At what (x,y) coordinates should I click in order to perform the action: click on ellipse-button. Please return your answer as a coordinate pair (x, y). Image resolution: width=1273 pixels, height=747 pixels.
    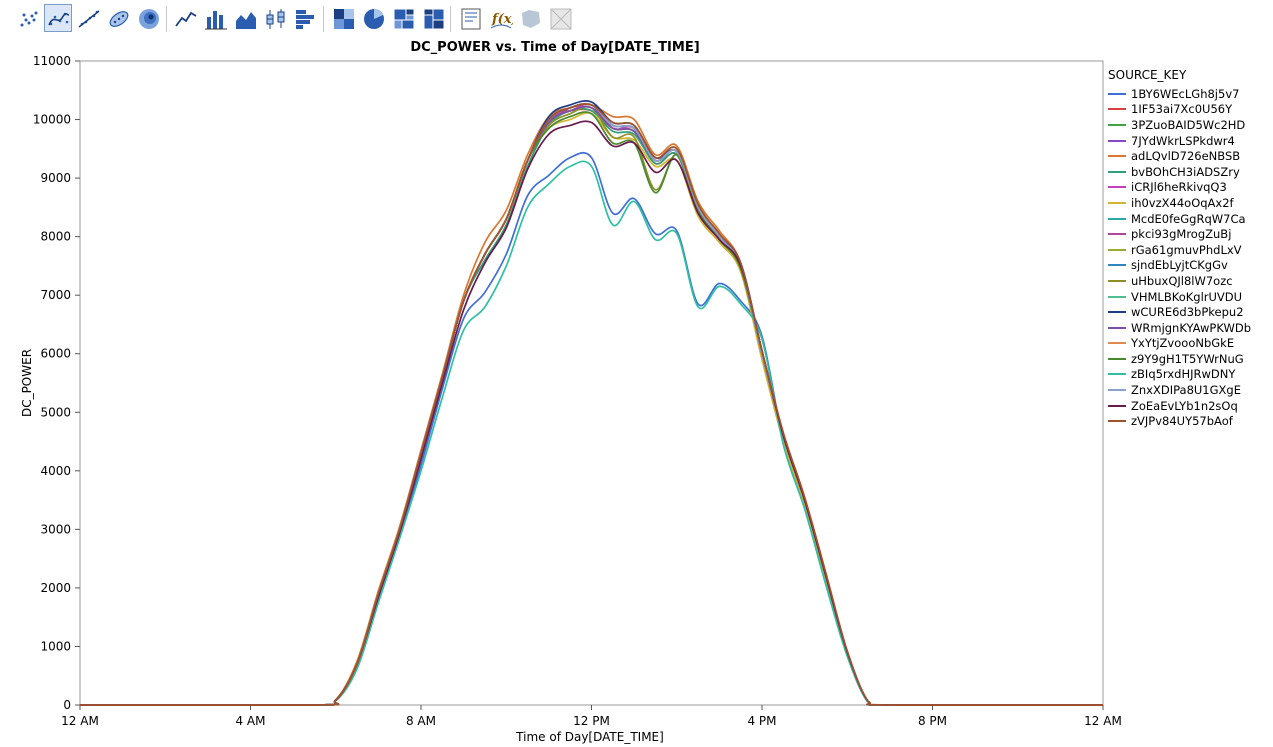
    Looking at the image, I should click on (118, 18).